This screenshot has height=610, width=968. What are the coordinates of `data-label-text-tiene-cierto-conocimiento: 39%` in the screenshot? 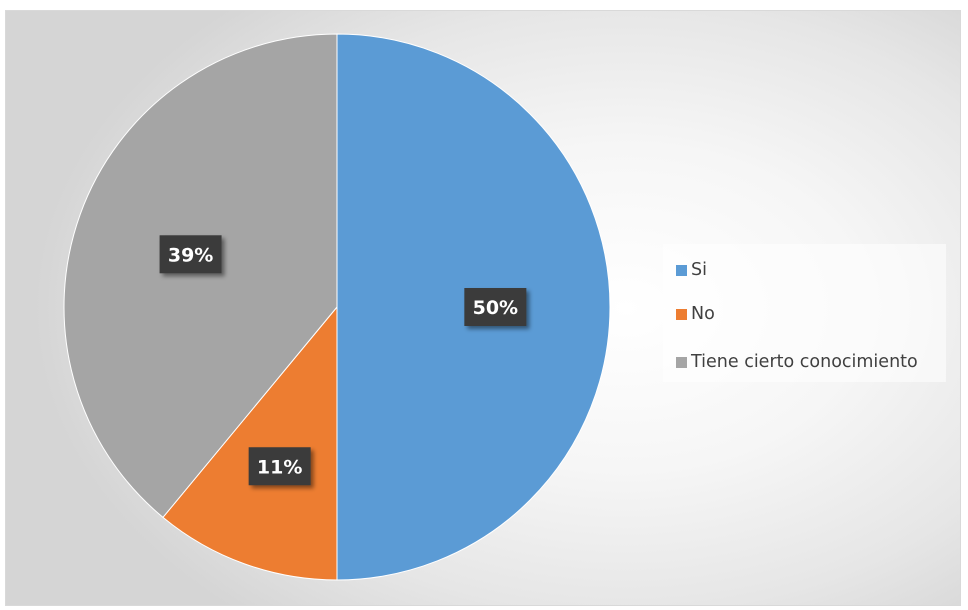 It's located at (190, 255).